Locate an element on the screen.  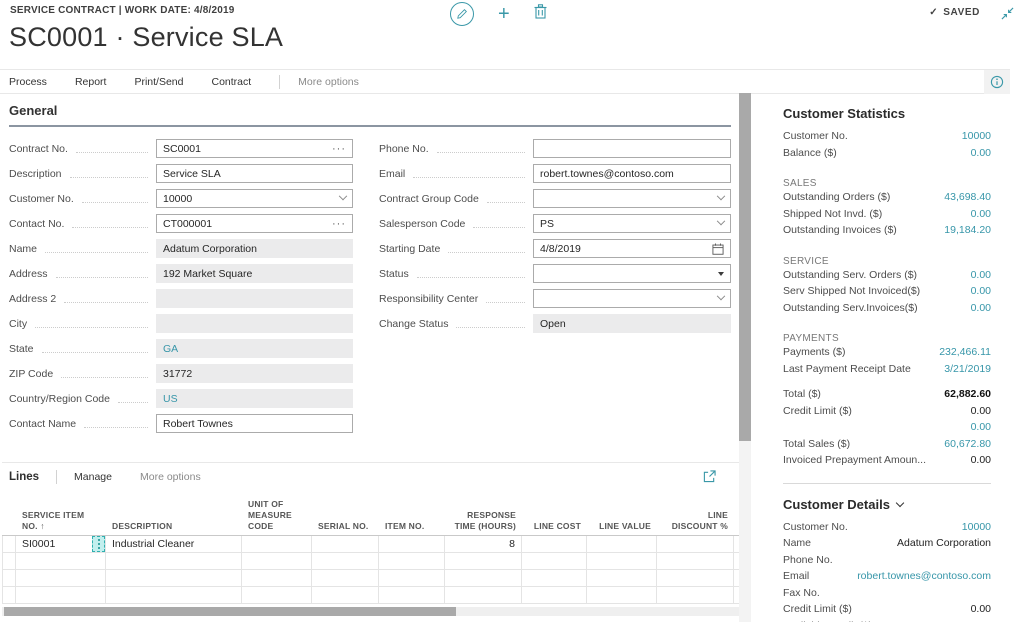
dropdown-arrow-icon is located at coordinates (721, 273).